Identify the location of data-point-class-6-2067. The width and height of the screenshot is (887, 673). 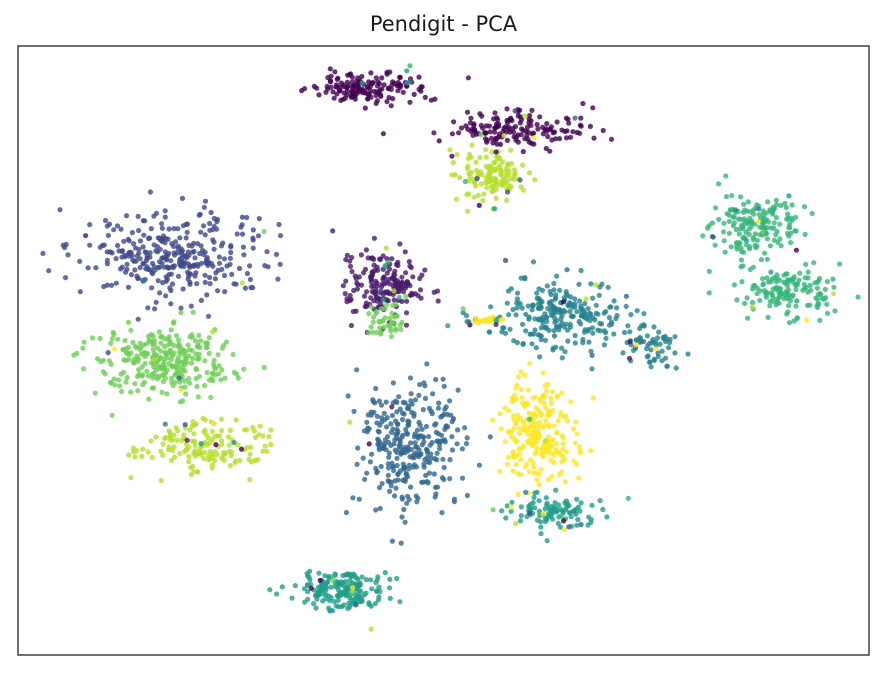
(195, 341).